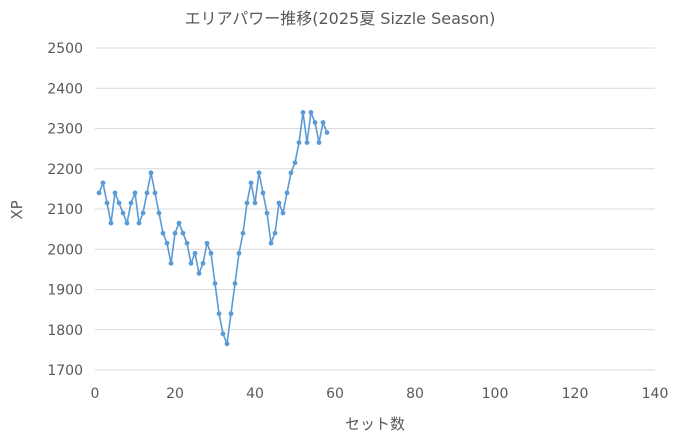  I want to click on x-tick-label: 20, so click(175, 394).